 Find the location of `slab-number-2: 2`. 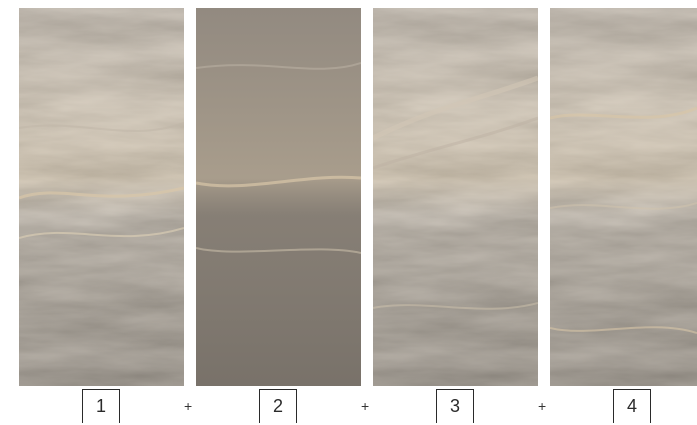

slab-number-2: 2 is located at coordinates (278, 406).